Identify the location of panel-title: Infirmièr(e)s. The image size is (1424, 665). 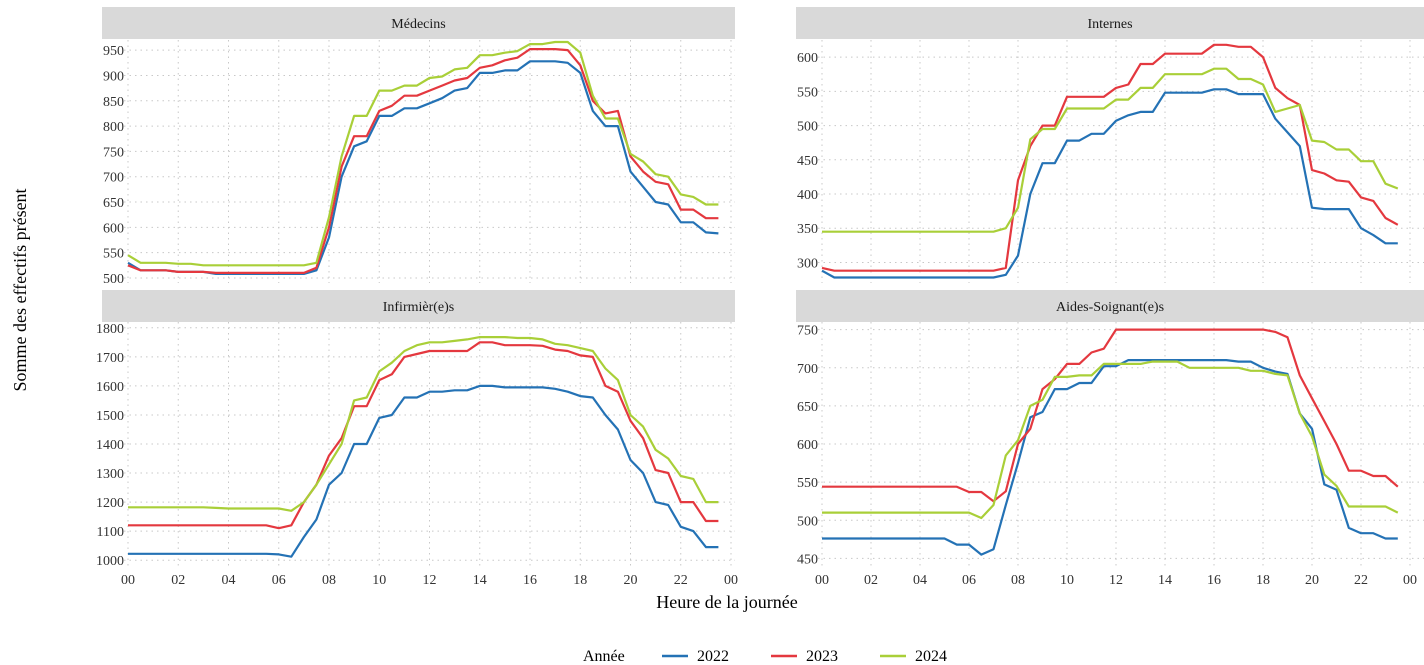
(419, 307).